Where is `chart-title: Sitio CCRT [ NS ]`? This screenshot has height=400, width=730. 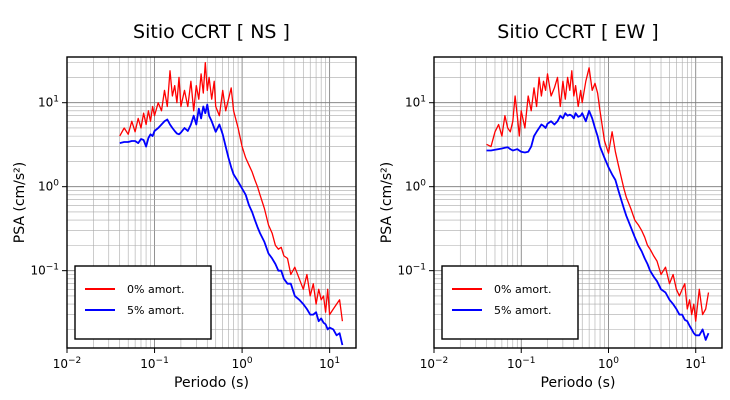 chart-title: Sitio CCRT [ NS ] is located at coordinates (211, 32).